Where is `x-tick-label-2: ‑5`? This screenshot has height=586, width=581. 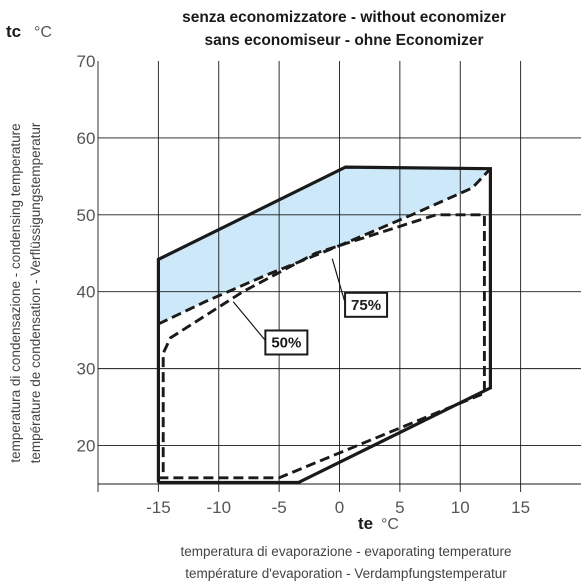 x-tick-label-2: ‑5 is located at coordinates (279, 507).